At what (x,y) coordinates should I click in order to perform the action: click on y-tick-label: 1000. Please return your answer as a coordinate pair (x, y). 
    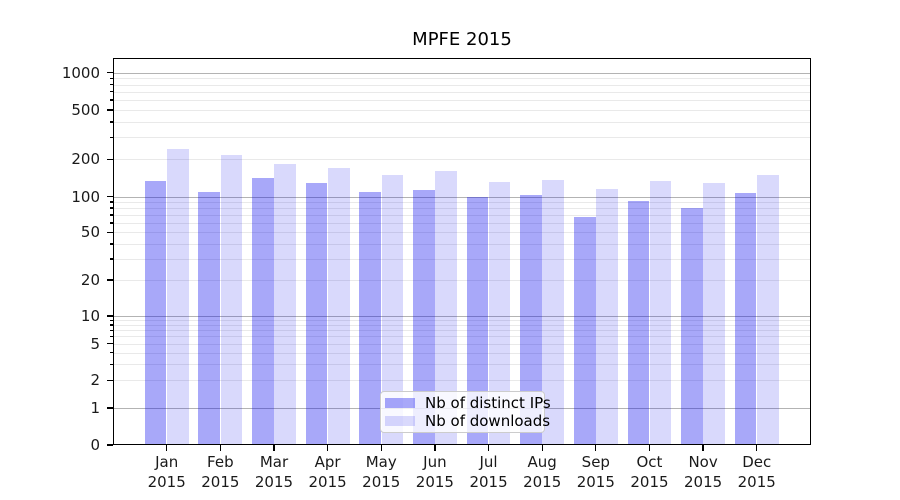
    Looking at the image, I should click on (80, 72).